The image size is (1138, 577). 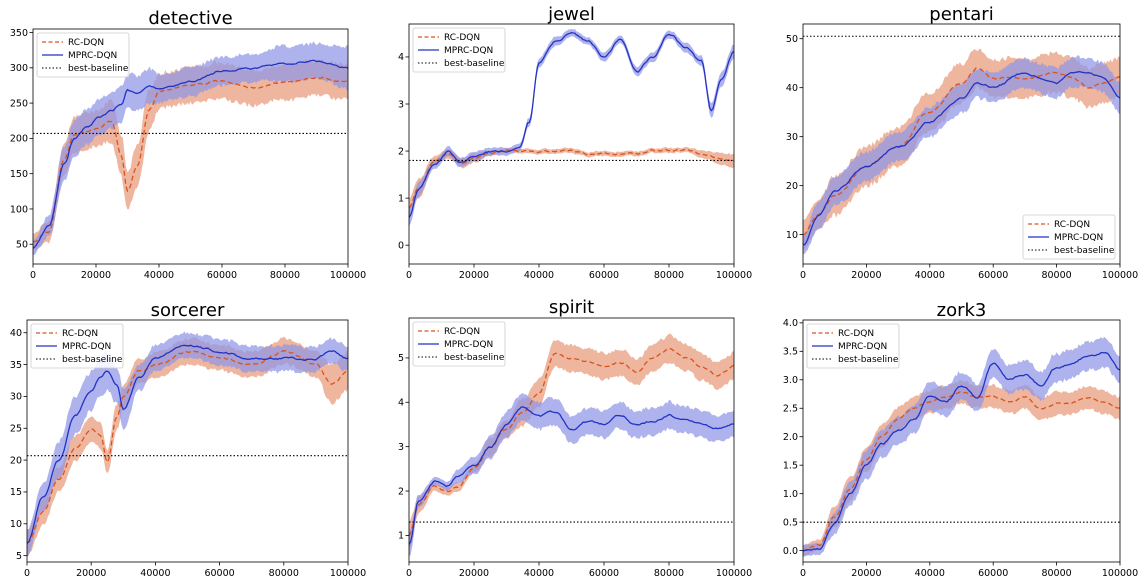 I want to click on y-tick-label: 4, so click(x=401, y=403).